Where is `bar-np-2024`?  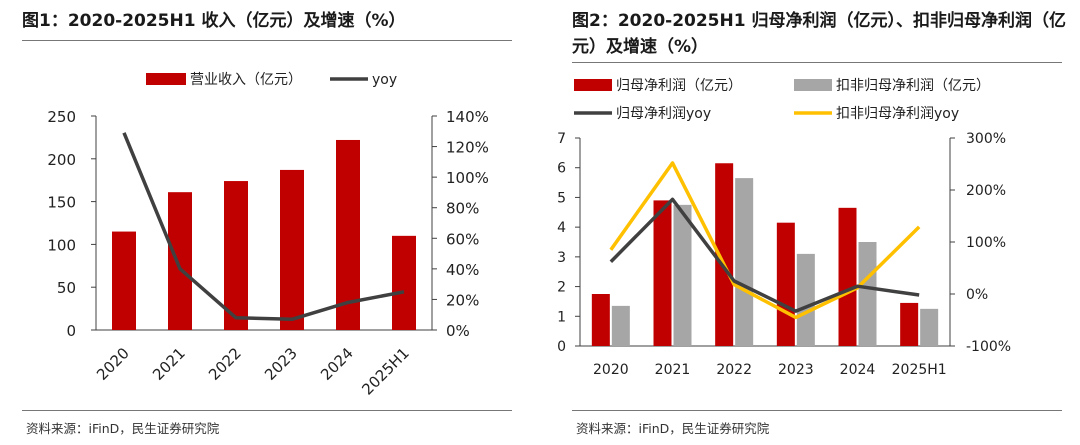 bar-np-2024 is located at coordinates (847, 276).